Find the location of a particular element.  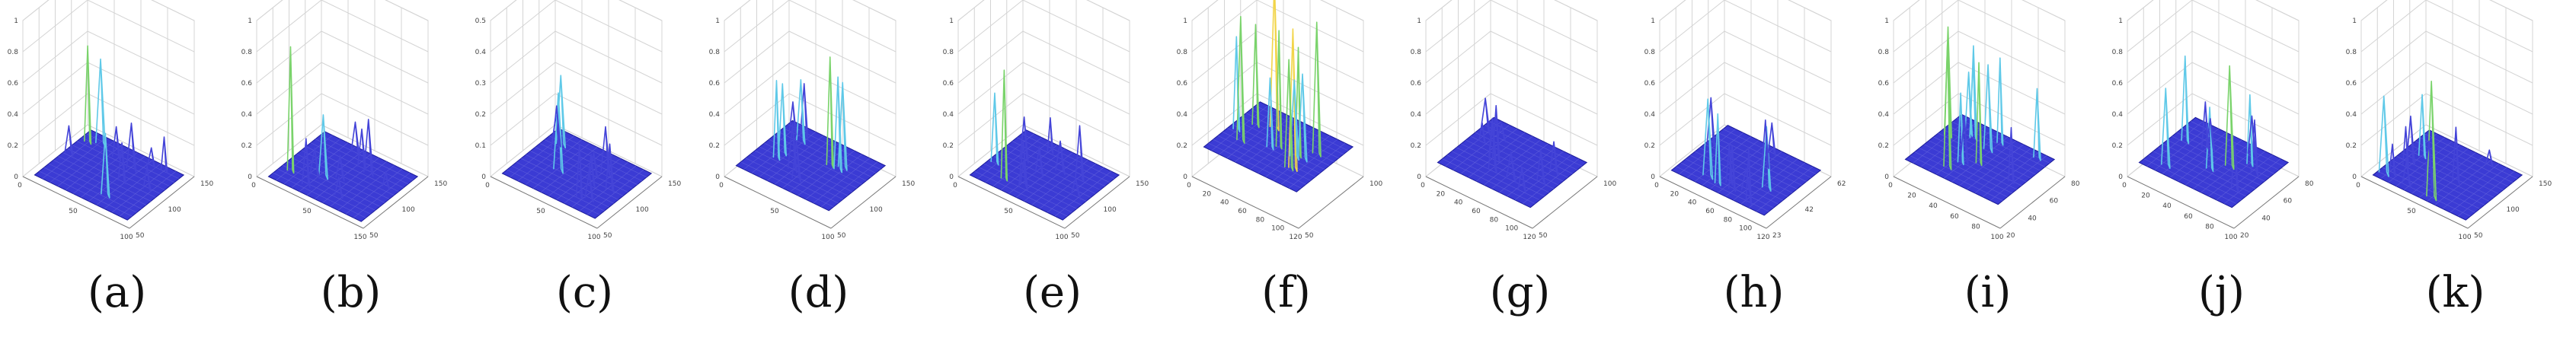

panel-k: 0 0.2 0.4 0.6 0.8 1 0 50 100 50 100 150 (k) is located at coordinates (2455, 173).